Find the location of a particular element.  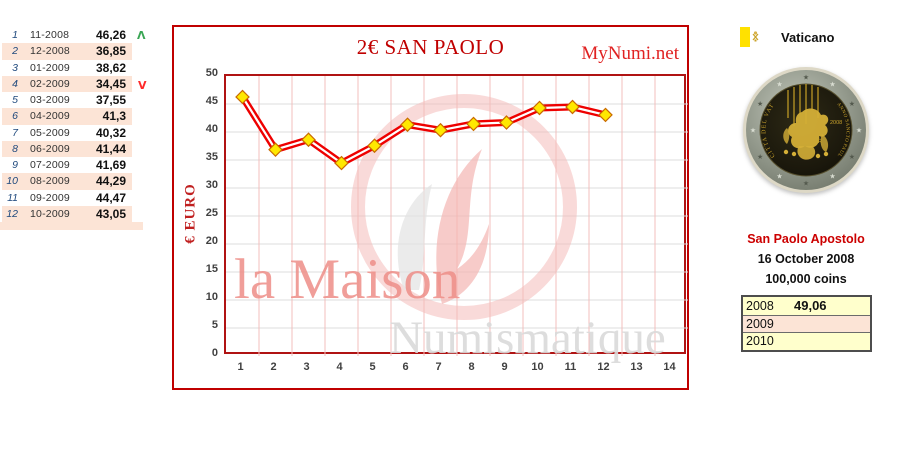

issue-year: 2010 is located at coordinates (760, 341).